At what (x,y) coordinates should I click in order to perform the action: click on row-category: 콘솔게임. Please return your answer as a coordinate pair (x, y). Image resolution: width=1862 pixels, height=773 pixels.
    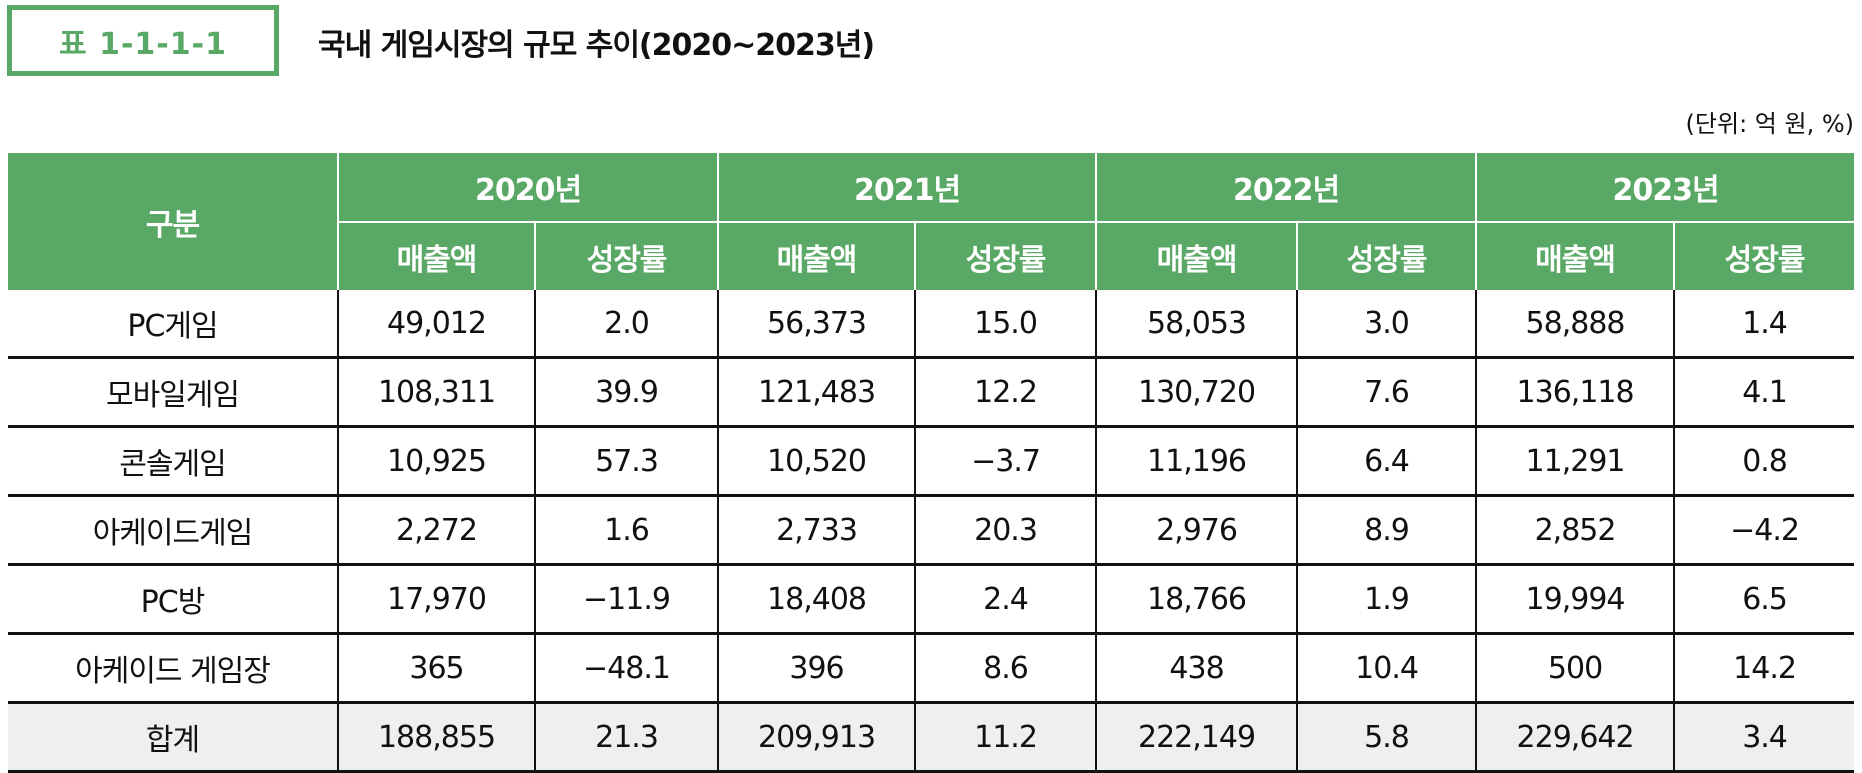
    Looking at the image, I should click on (173, 461).